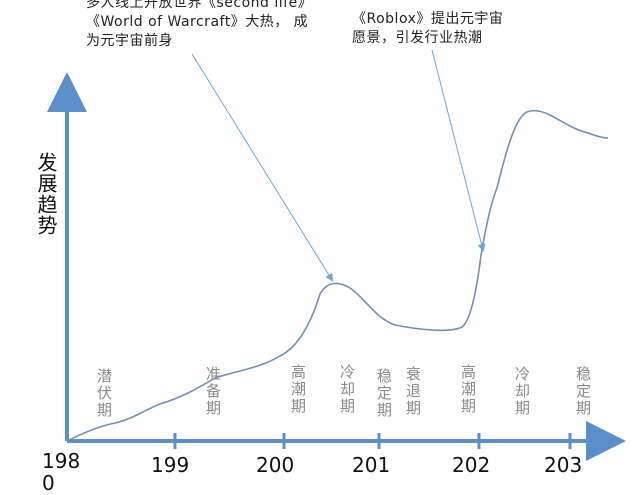 This screenshot has height=495, width=640. What do you see at coordinates (298, 389) in the screenshot?
I see `phase-label-climax-1: 高潮期` at bounding box center [298, 389].